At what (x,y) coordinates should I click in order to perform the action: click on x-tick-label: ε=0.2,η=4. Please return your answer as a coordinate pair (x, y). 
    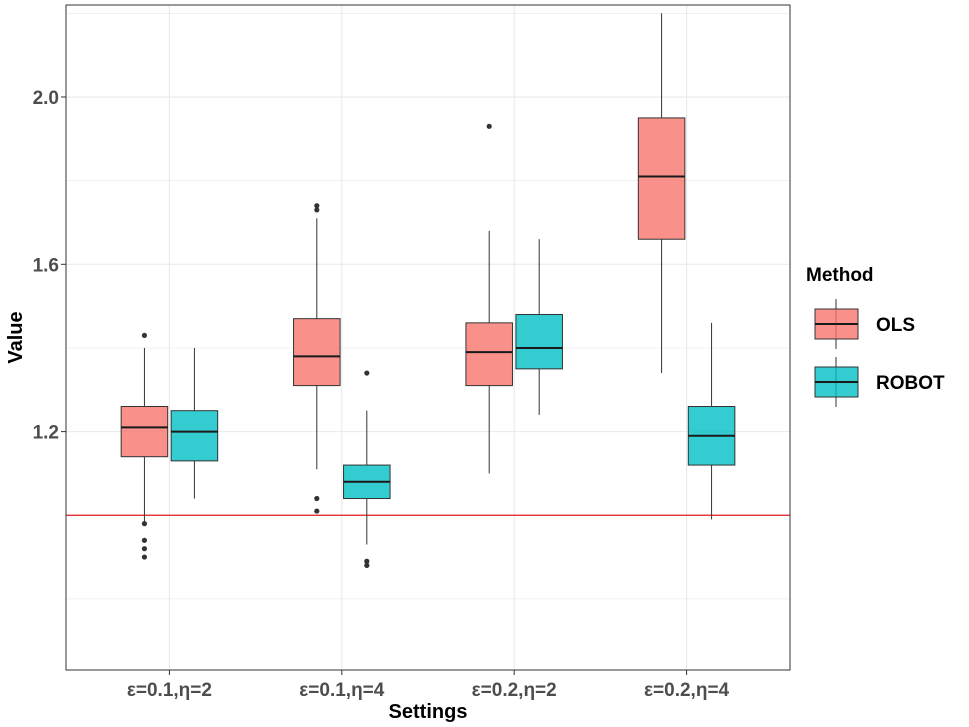
    Looking at the image, I should click on (687, 690).